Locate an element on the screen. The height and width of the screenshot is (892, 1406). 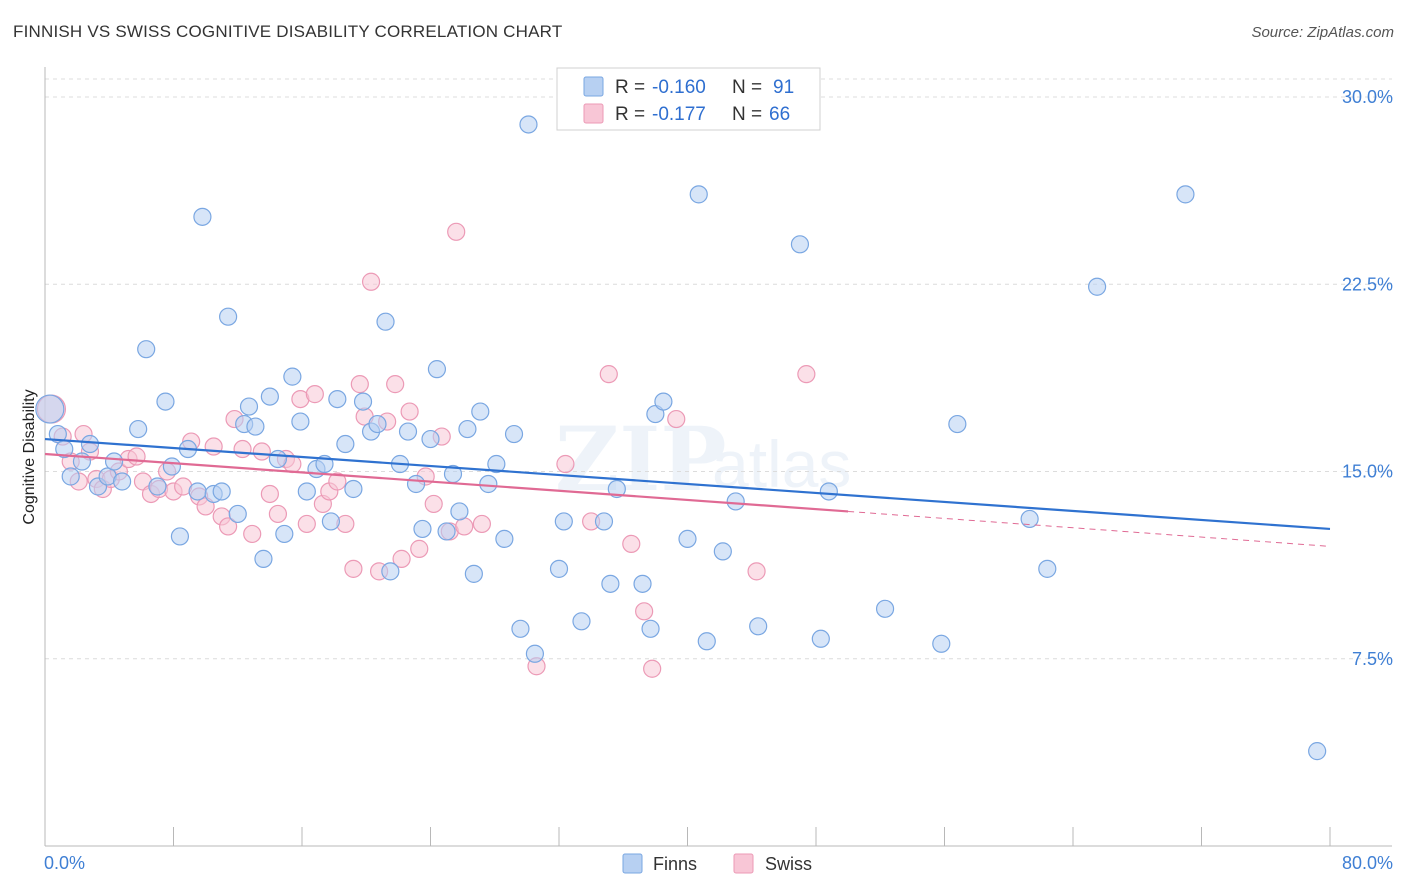
finns-n-value: 91 is located at coordinates (783, 87).